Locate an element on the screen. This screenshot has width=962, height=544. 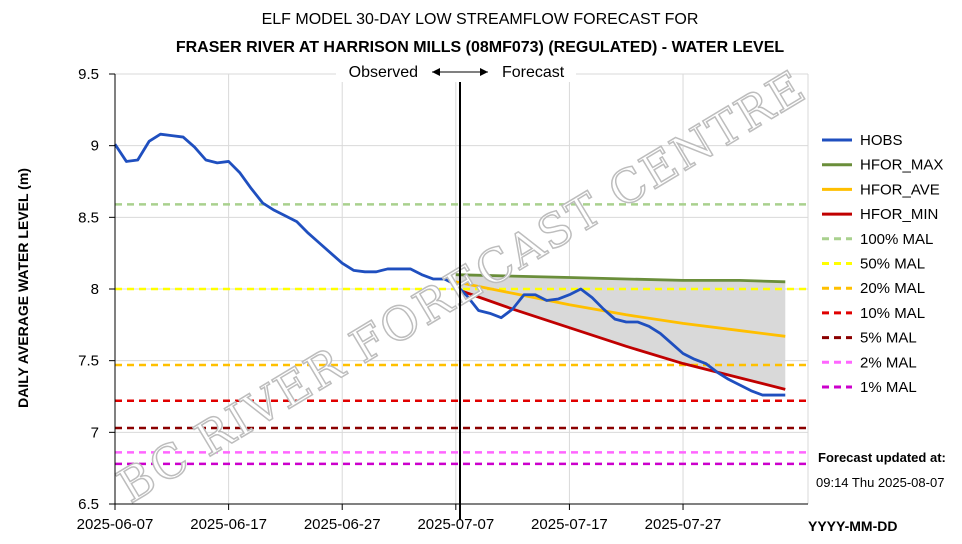
x-tick-label: 2025-07-07 is located at coordinates (455, 524).